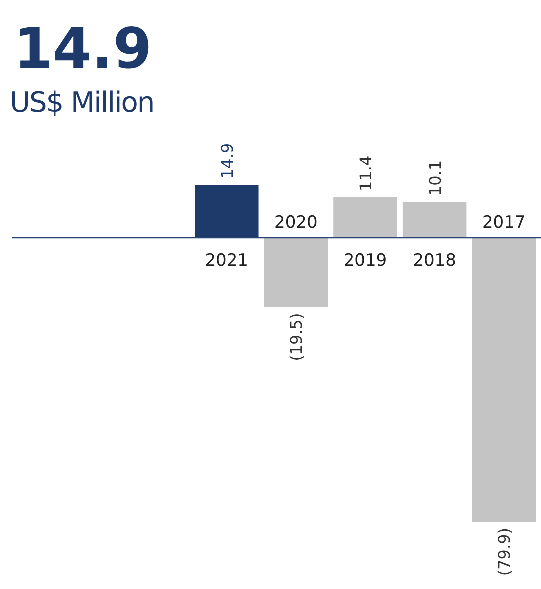 The image size is (541, 589). What do you see at coordinates (227, 161) in the screenshot?
I see `data-label: 14.9` at bounding box center [227, 161].